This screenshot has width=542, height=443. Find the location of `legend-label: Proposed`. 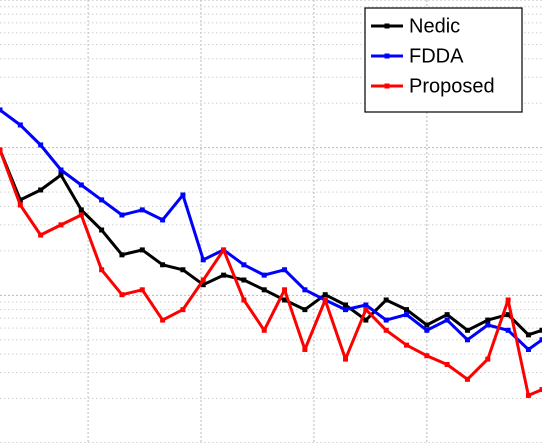

legend-label: Proposed is located at coordinates (452, 86).